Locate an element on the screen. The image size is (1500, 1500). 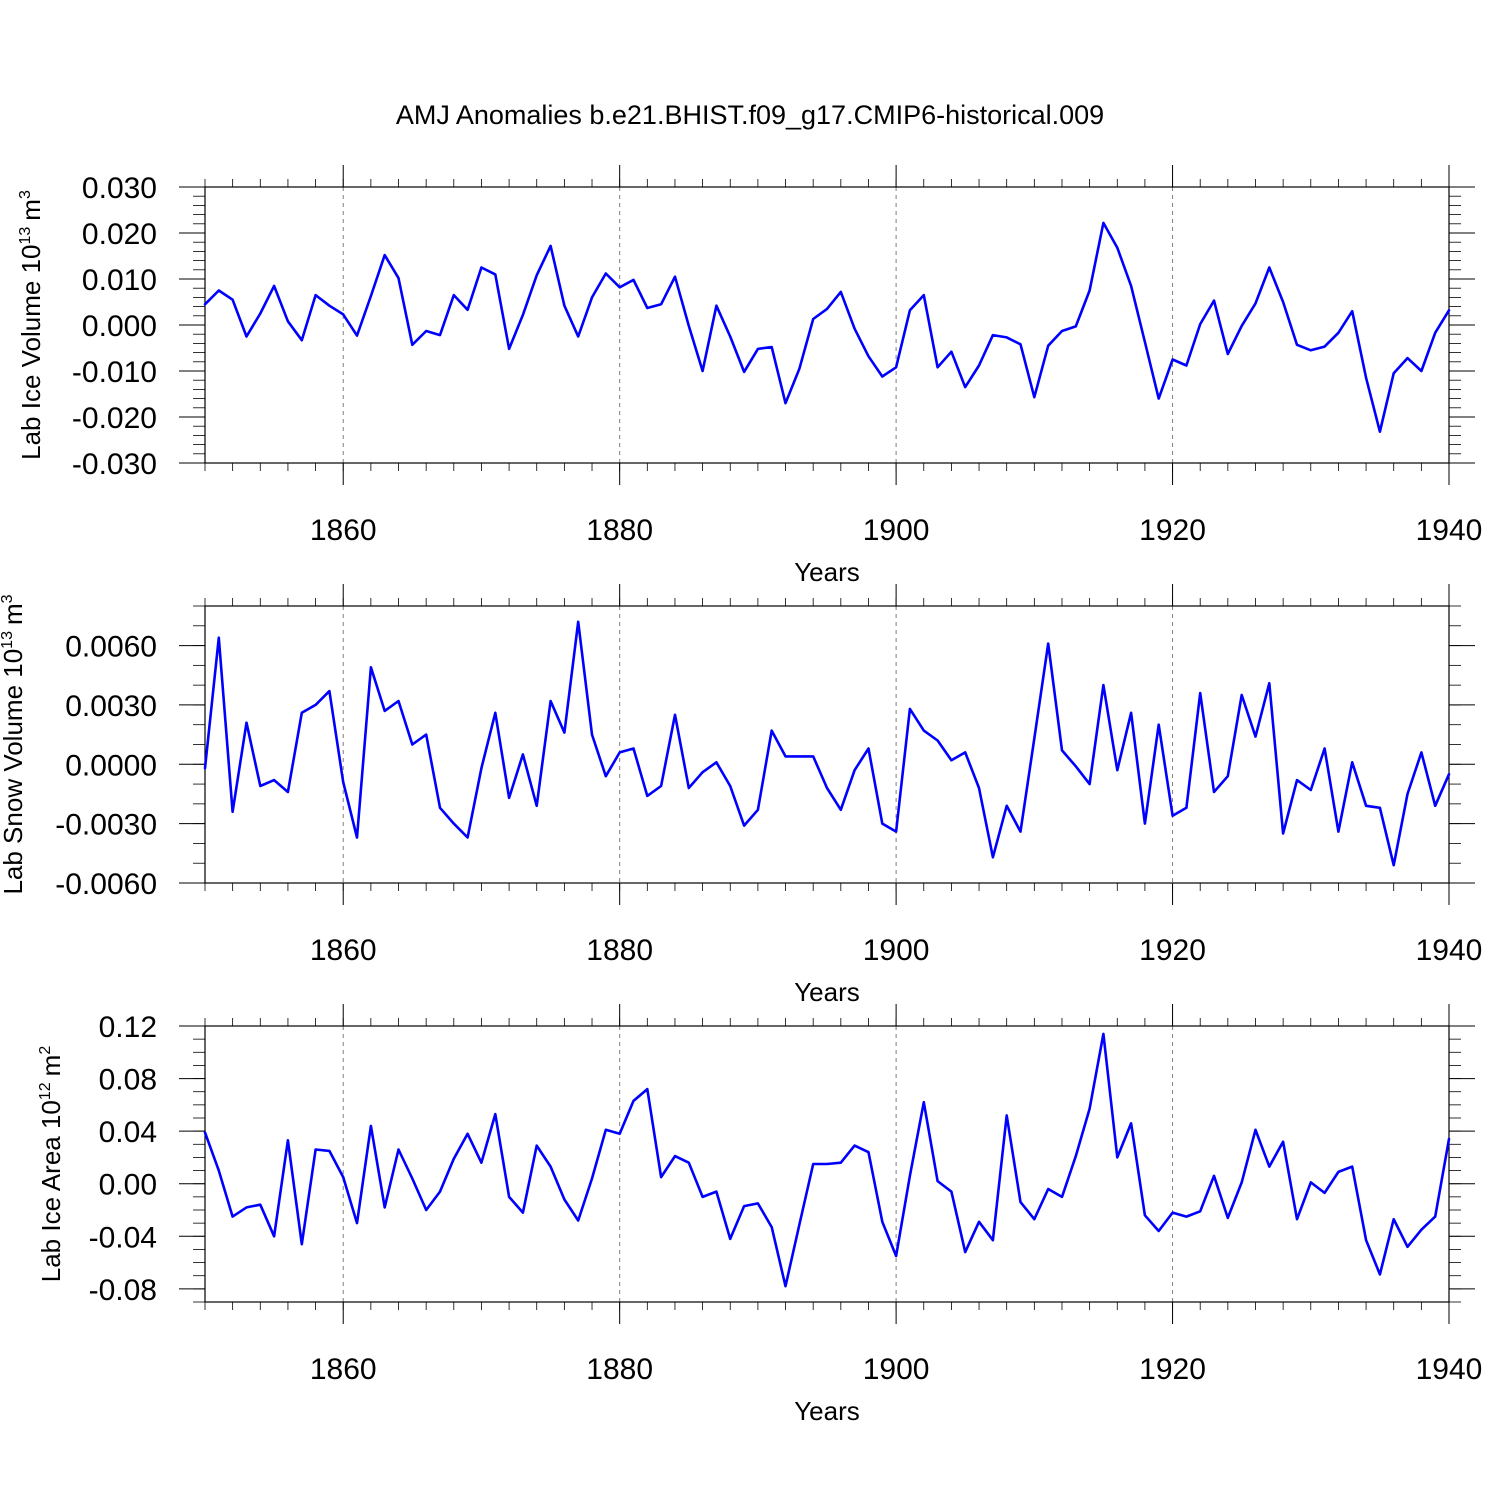
y-tick-label: 0.020 is located at coordinates (119, 234).